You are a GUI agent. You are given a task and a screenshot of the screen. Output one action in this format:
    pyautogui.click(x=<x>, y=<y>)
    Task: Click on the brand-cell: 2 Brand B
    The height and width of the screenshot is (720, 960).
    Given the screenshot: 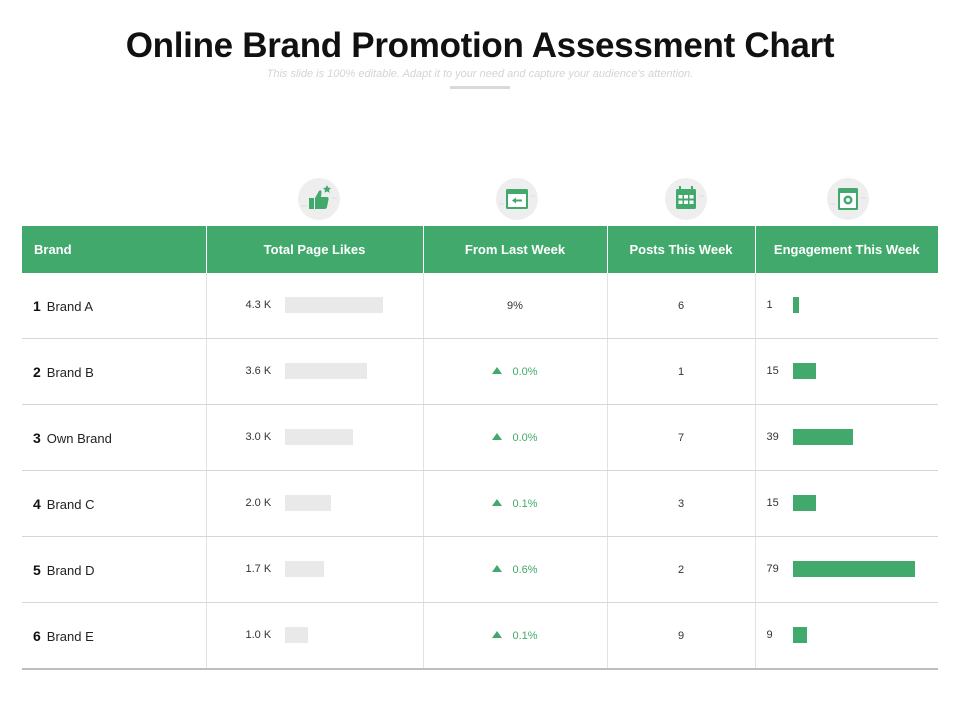 What is the action you would take?
    pyautogui.click(x=114, y=371)
    